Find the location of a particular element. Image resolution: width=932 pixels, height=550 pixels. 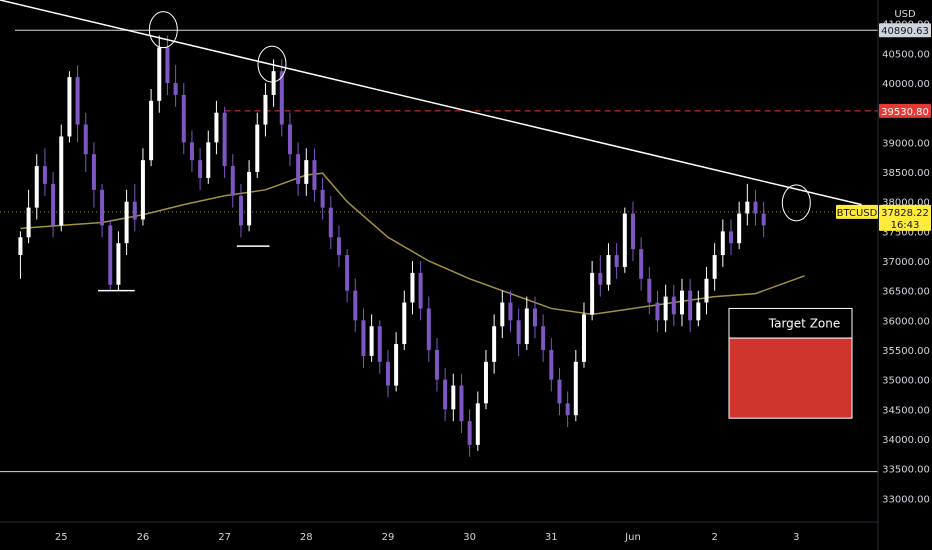

y-tick-label: 38000.00 is located at coordinates (906, 203).